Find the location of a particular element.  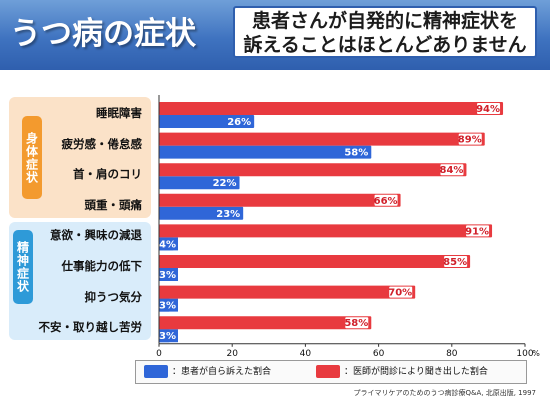

data-label-doctor: 66% is located at coordinates (386, 201).